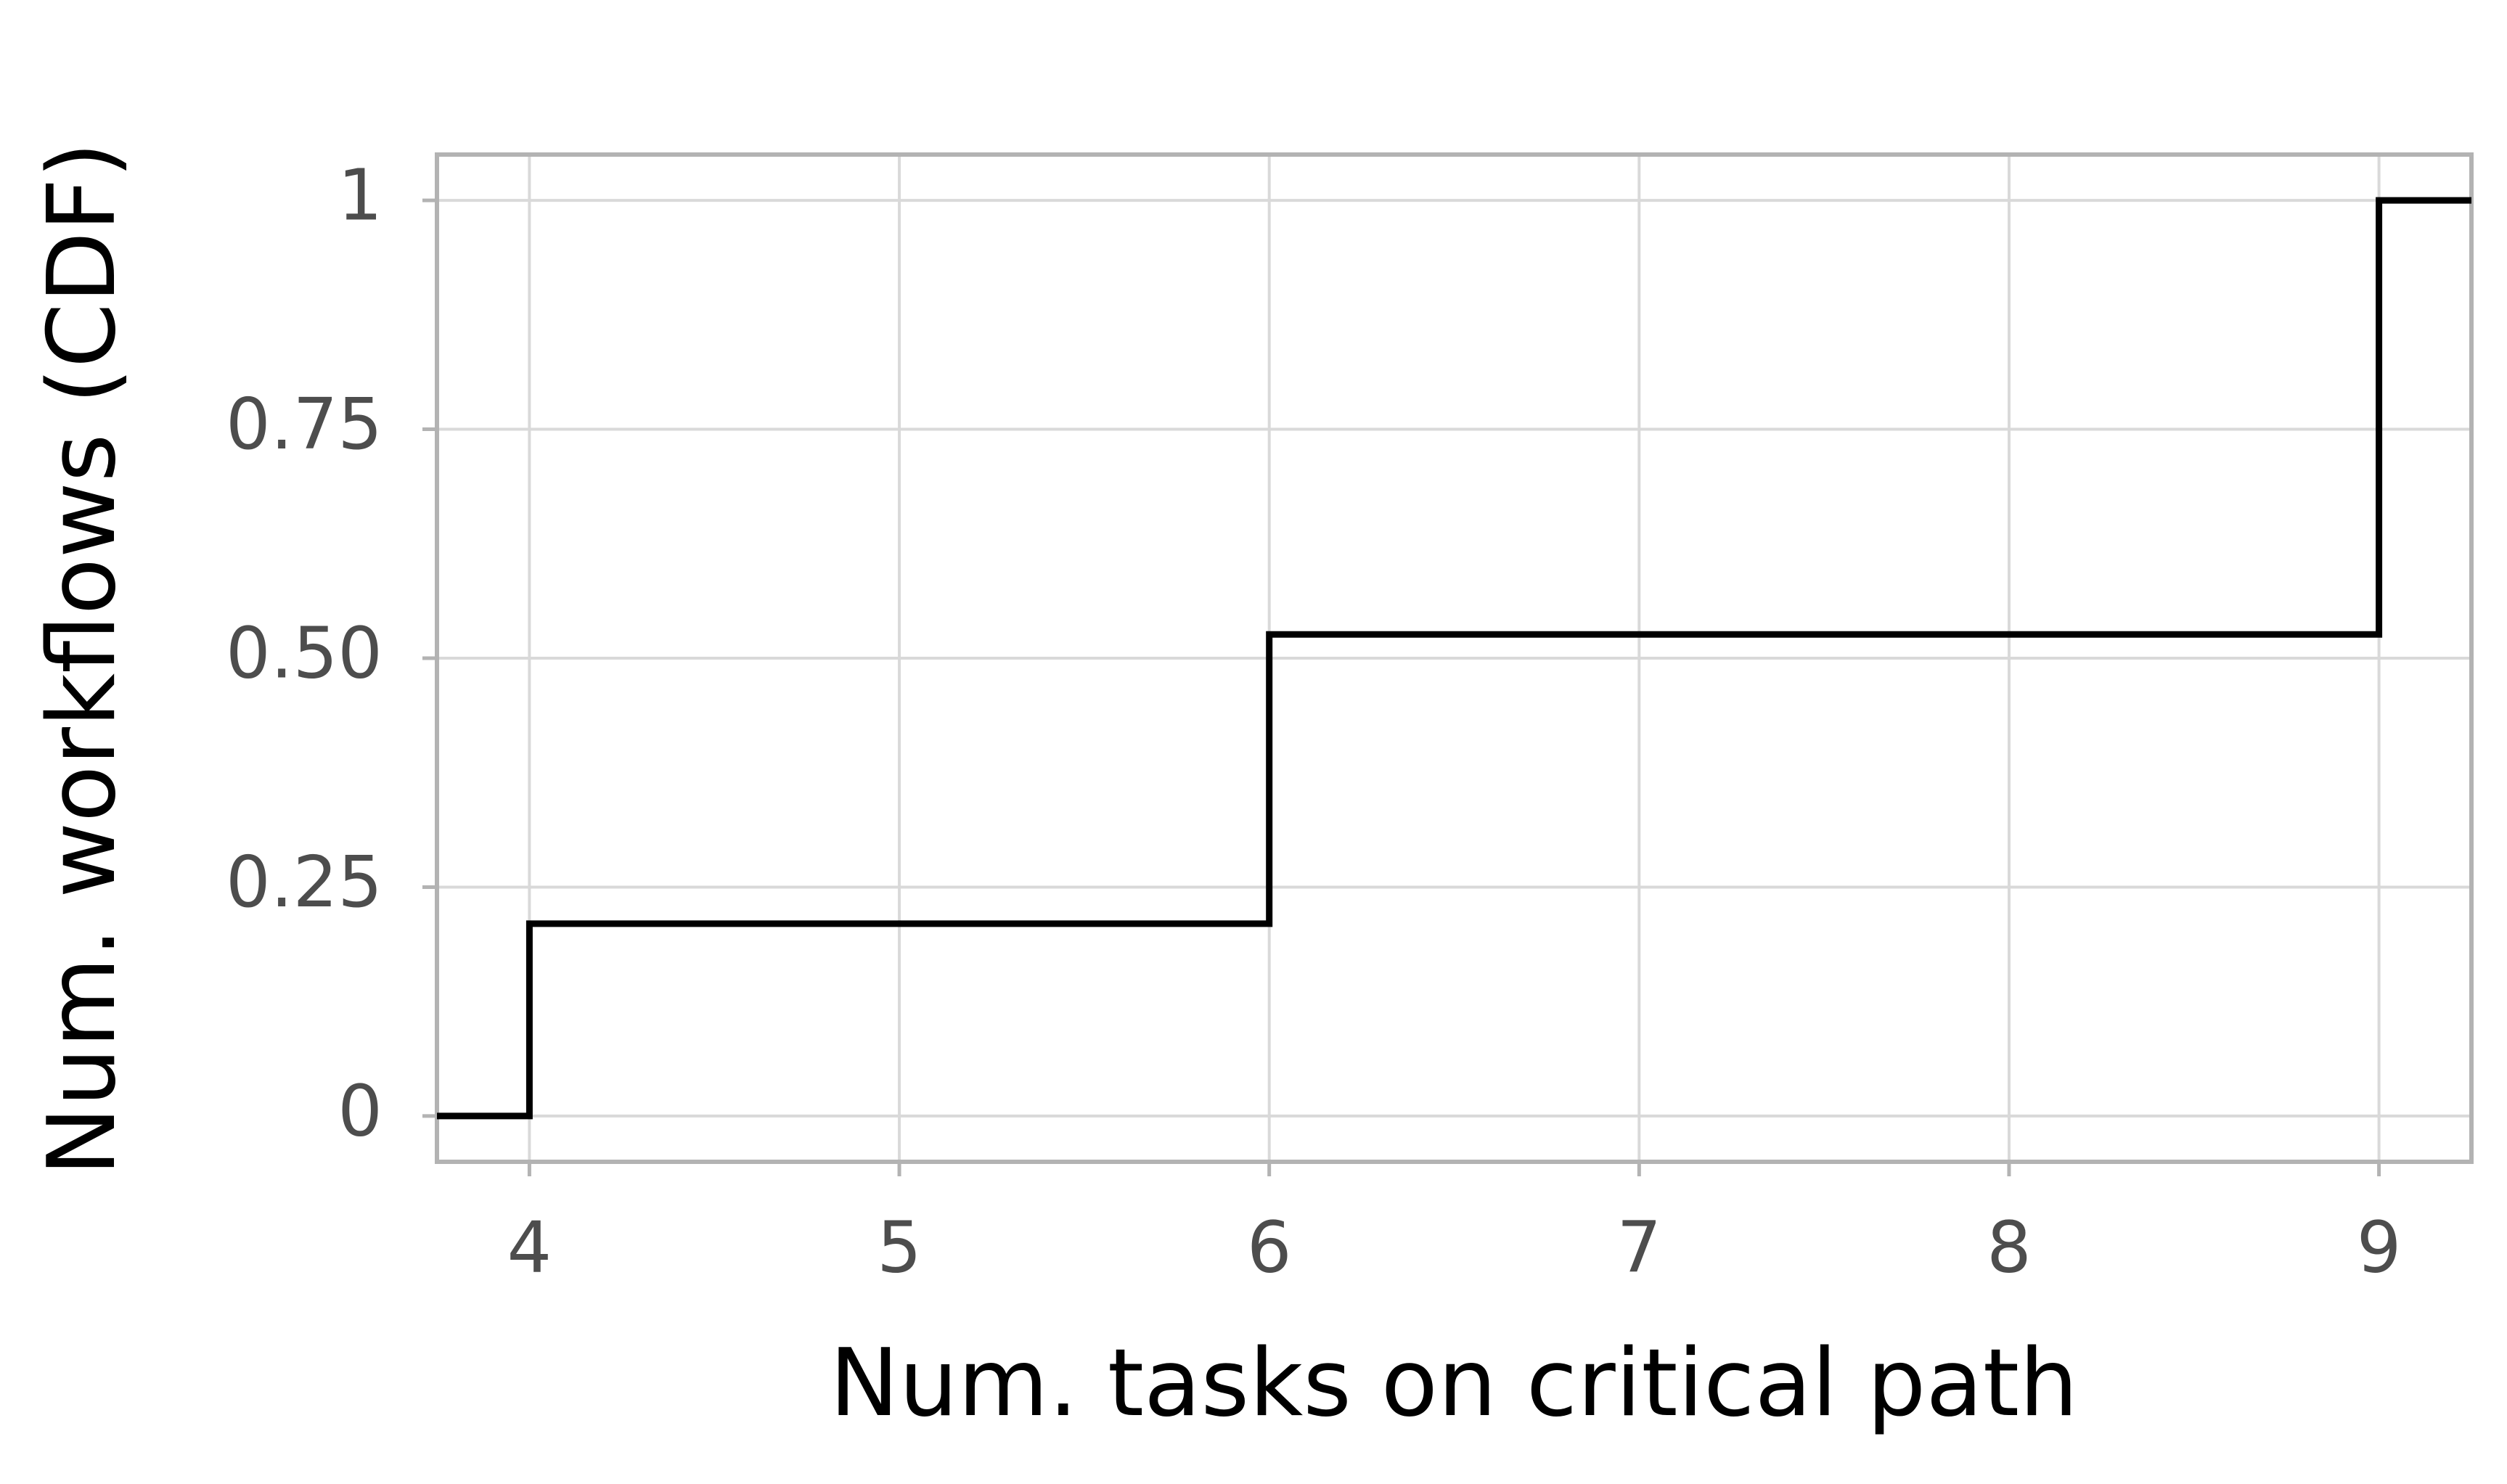  Describe the element at coordinates (360, 195) in the screenshot. I see `y-tick-label: 1` at that location.